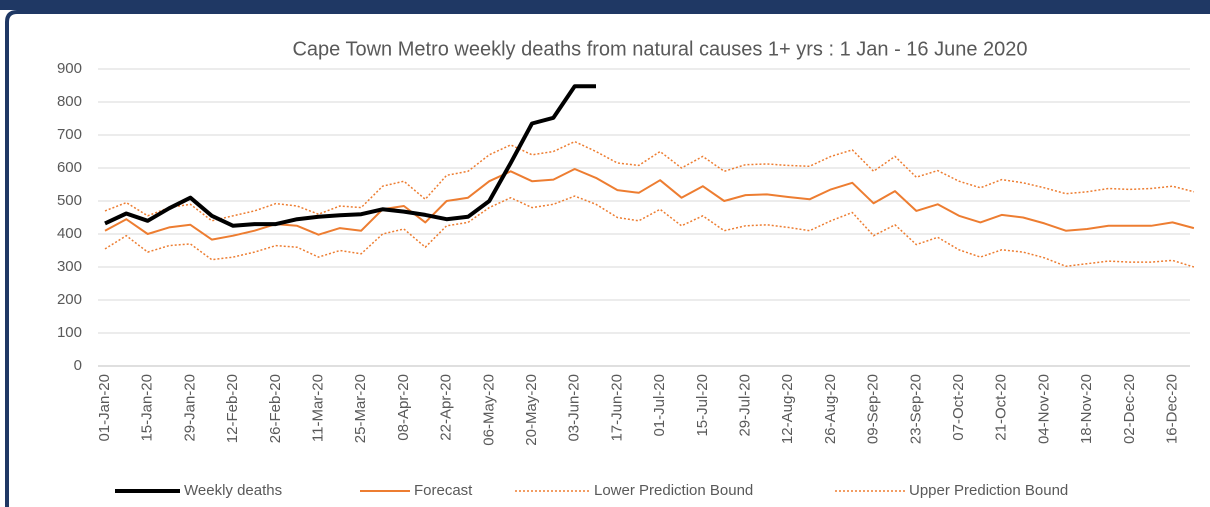 Image resolution: width=1210 pixels, height=507 pixels. Describe the element at coordinates (702, 405) in the screenshot. I see `x-tick-label: 15-Jul-20` at that location.